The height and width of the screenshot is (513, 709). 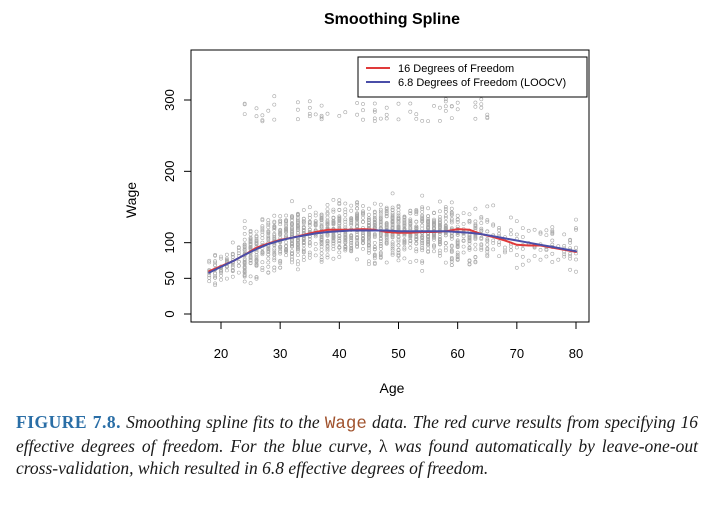 What do you see at coordinates (223, 422) in the screenshot?
I see `caption-text-1: Smoothing spline fits to the` at bounding box center [223, 422].